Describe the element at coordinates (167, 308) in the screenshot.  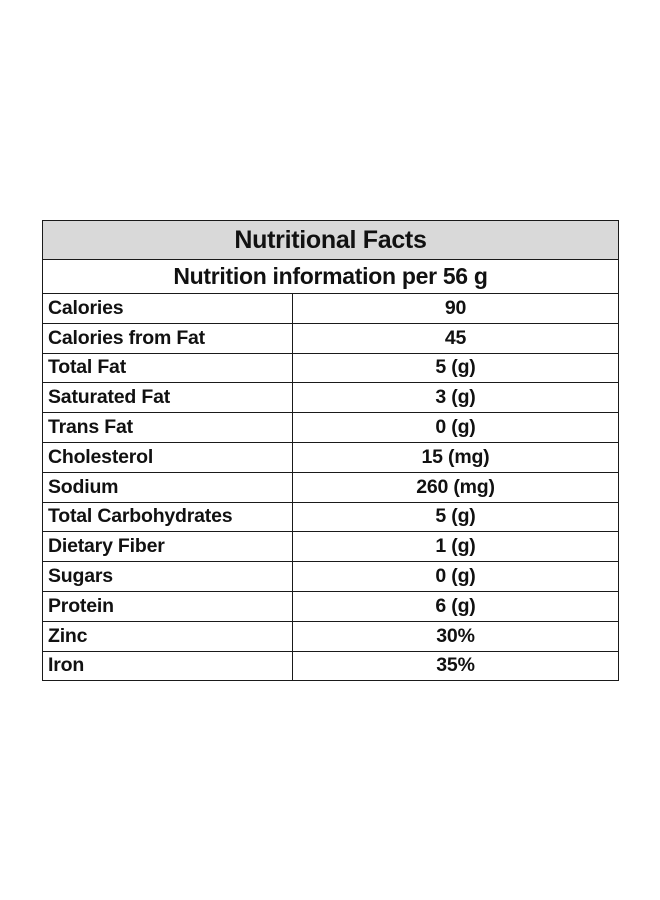
I see `nutrient-name: Calories` at that location.